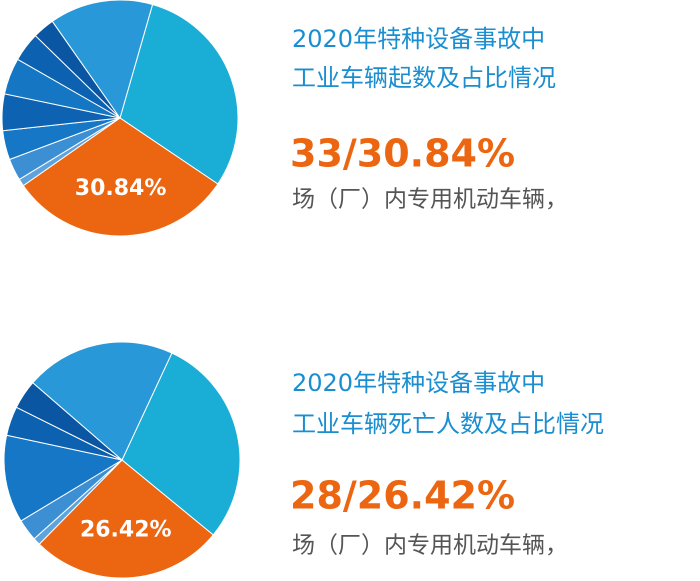 The width and height of the screenshot is (700, 581). What do you see at coordinates (402, 154) in the screenshot?
I see `highlight: 33/30.84%` at bounding box center [402, 154].